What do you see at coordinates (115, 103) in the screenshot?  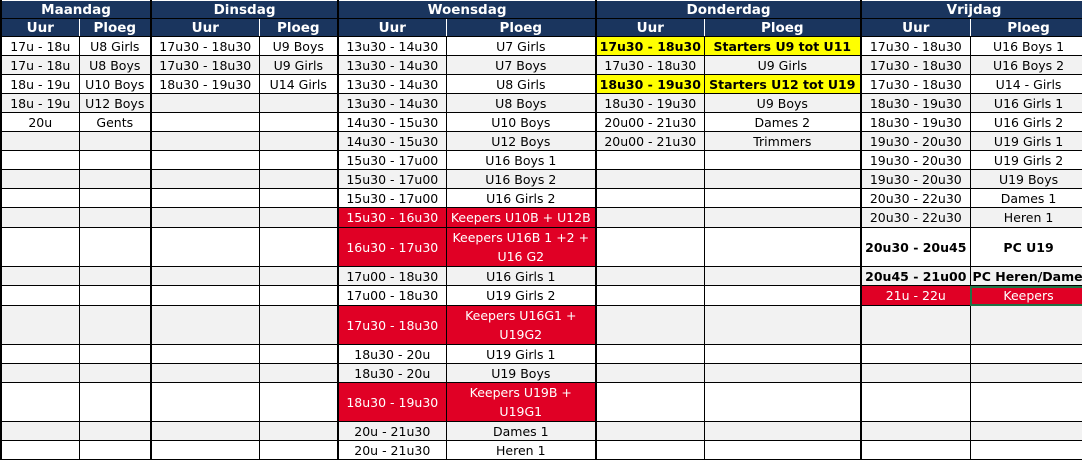 I see `maandag-ploeg-cell: U12 Boys` at bounding box center [115, 103].